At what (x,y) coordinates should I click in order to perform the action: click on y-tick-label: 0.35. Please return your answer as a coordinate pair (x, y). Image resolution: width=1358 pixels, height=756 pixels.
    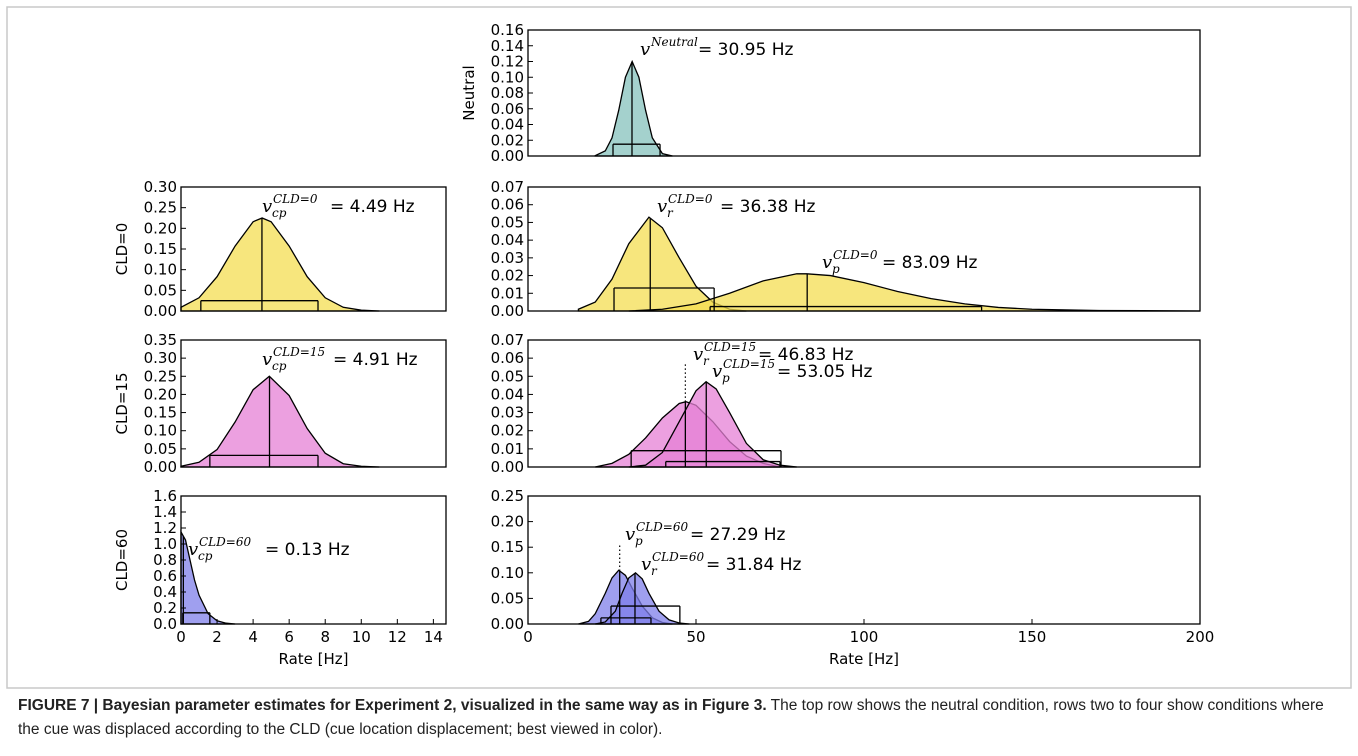
    Looking at the image, I should click on (160, 340).